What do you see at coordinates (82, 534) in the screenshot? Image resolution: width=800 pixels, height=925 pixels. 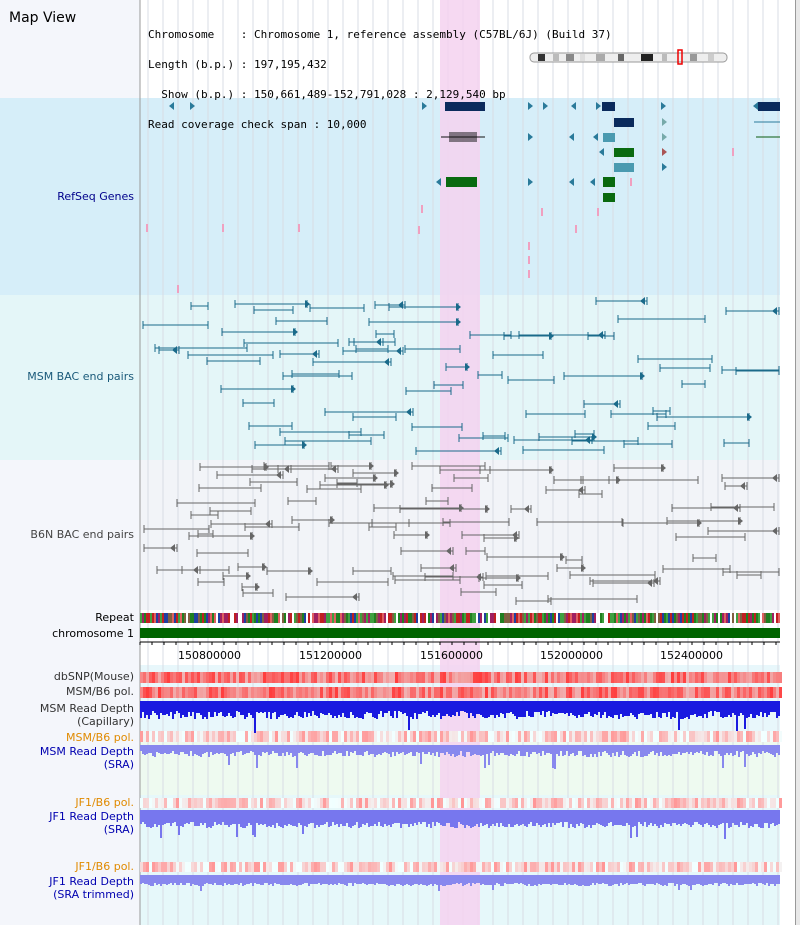 I see `b6n-bac-label: B6N BAC end pairs` at bounding box center [82, 534].